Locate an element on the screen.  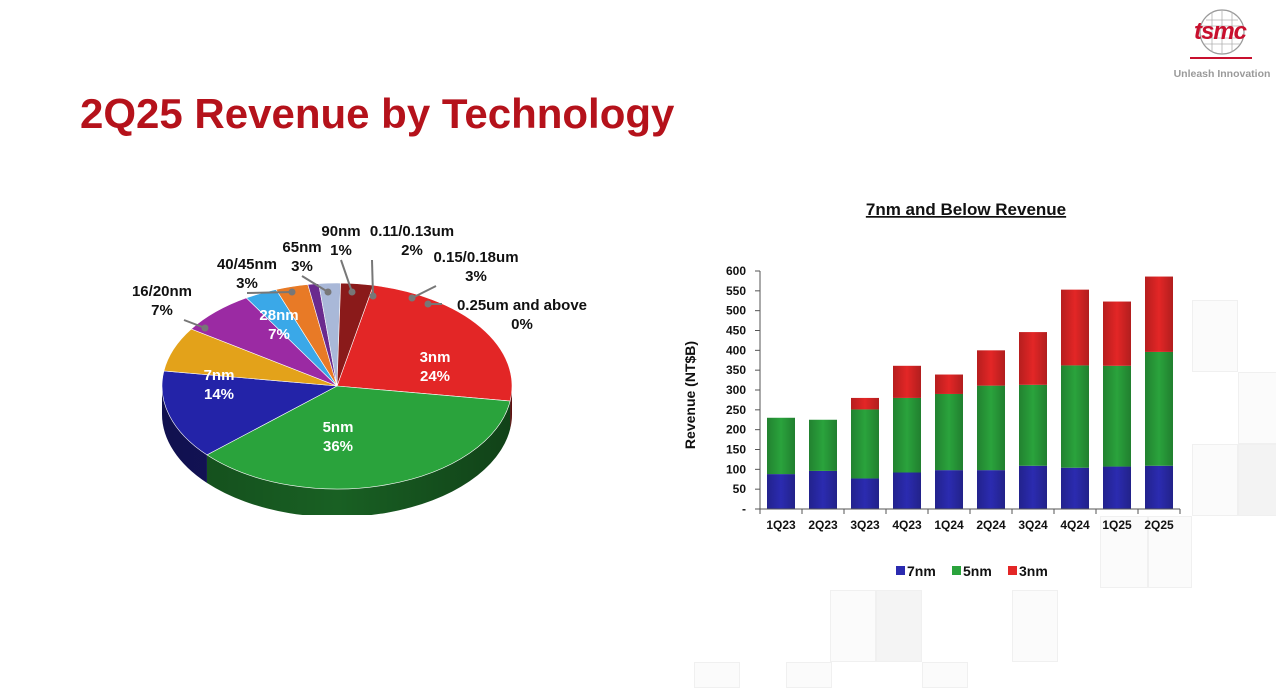
pie-slice-label: 0.11/0.13um is located at coordinates (412, 231).